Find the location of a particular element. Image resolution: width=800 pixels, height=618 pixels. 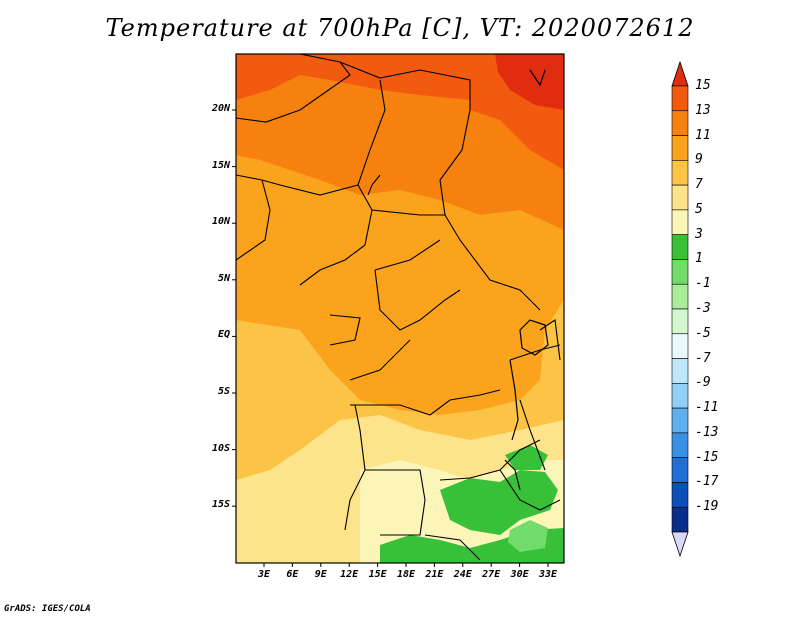

colorbar-label: -19 is located at coordinates (707, 507).